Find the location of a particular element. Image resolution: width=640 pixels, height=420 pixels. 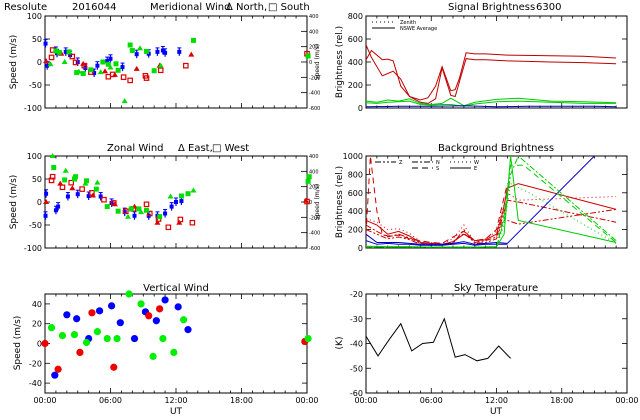

vertical-title: Vertical Wind is located at coordinates (176, 288).